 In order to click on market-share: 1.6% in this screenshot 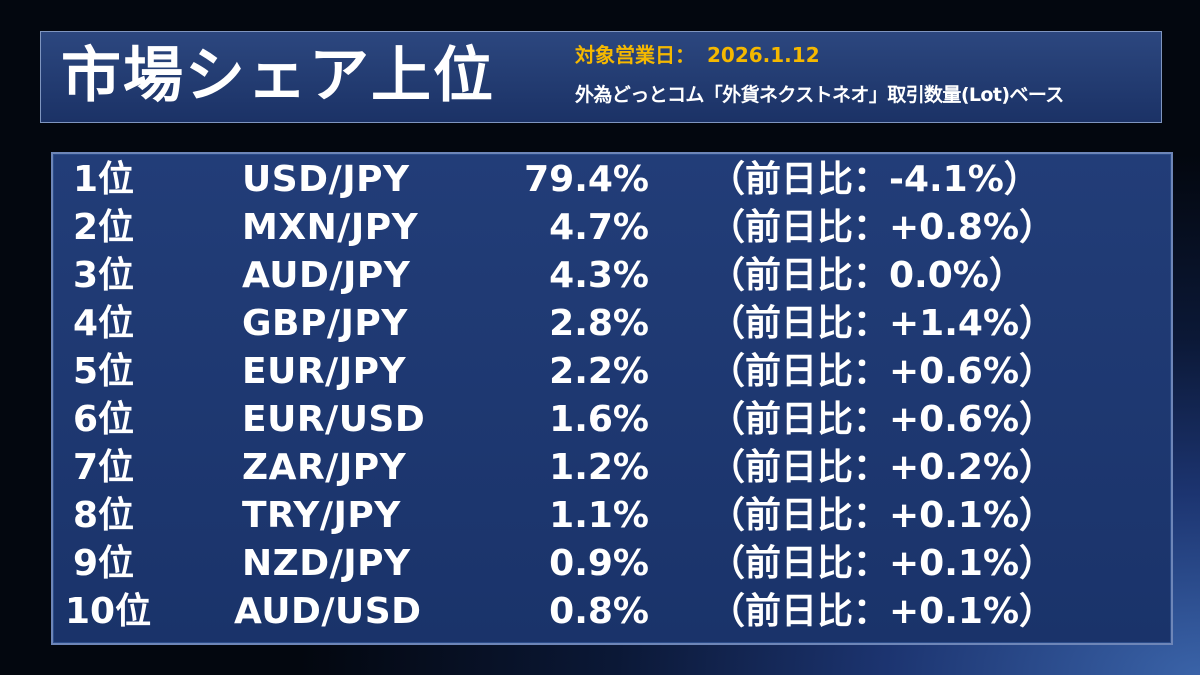, I will do `click(599, 419)`.